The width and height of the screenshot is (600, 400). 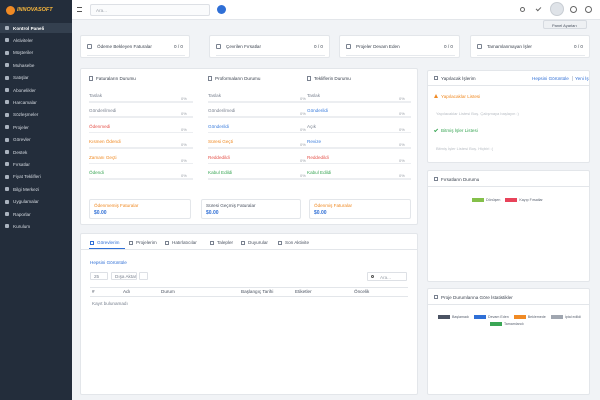 I want to click on menu-item: Fiyat Teklifleri, so click(x=36, y=177).